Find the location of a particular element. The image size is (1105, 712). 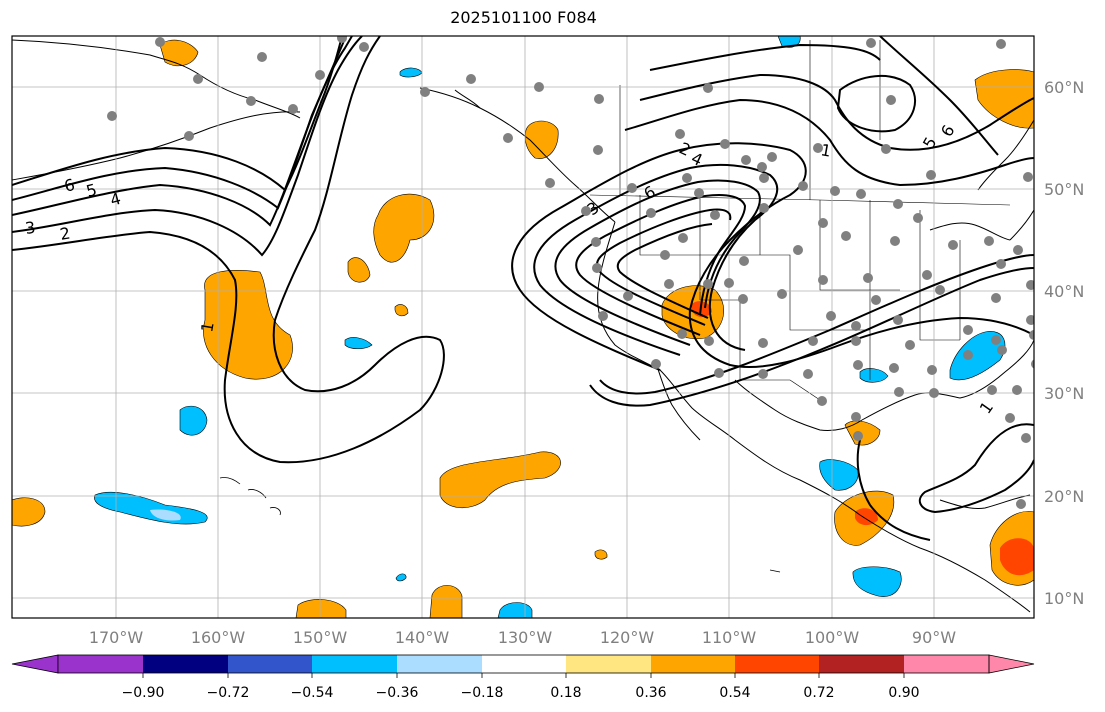

latitude-label: 50°N is located at coordinates (1064, 189).